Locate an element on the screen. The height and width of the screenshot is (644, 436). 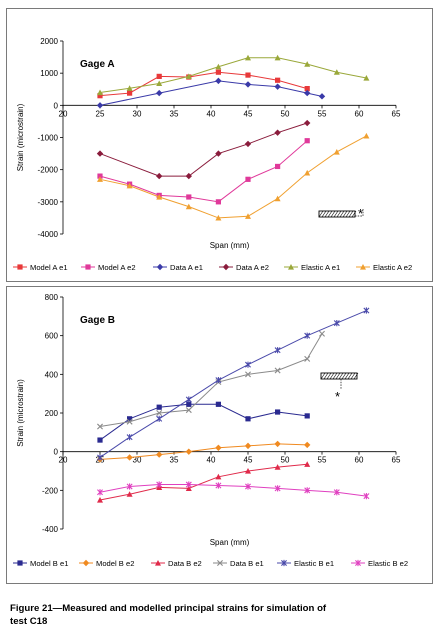
x-tick-label: 65 is located at coordinates (396, 113).